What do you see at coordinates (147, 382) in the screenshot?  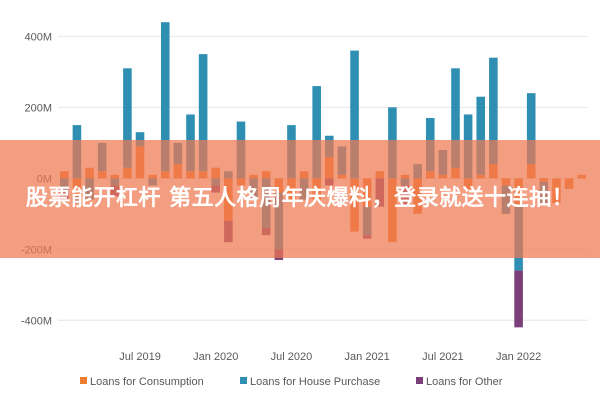 I see `legend-label: Loans for Consumption` at bounding box center [147, 382].